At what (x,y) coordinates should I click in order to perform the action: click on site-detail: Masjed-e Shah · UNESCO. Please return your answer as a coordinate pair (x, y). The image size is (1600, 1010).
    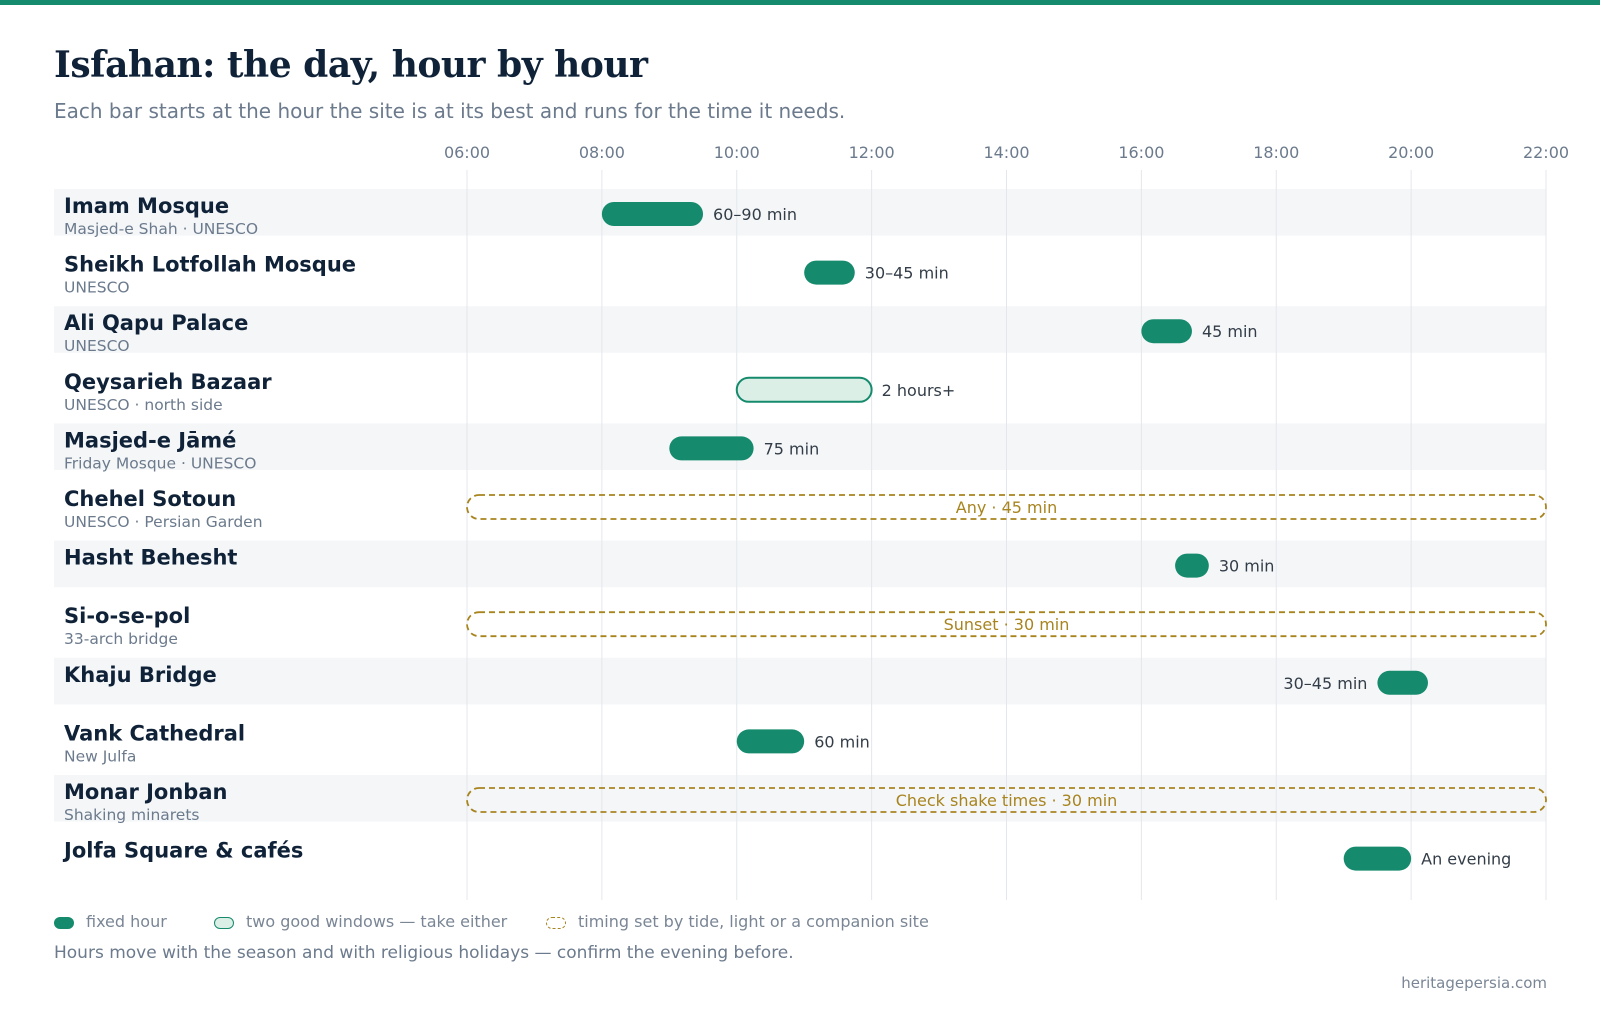
    Looking at the image, I should click on (161, 229).